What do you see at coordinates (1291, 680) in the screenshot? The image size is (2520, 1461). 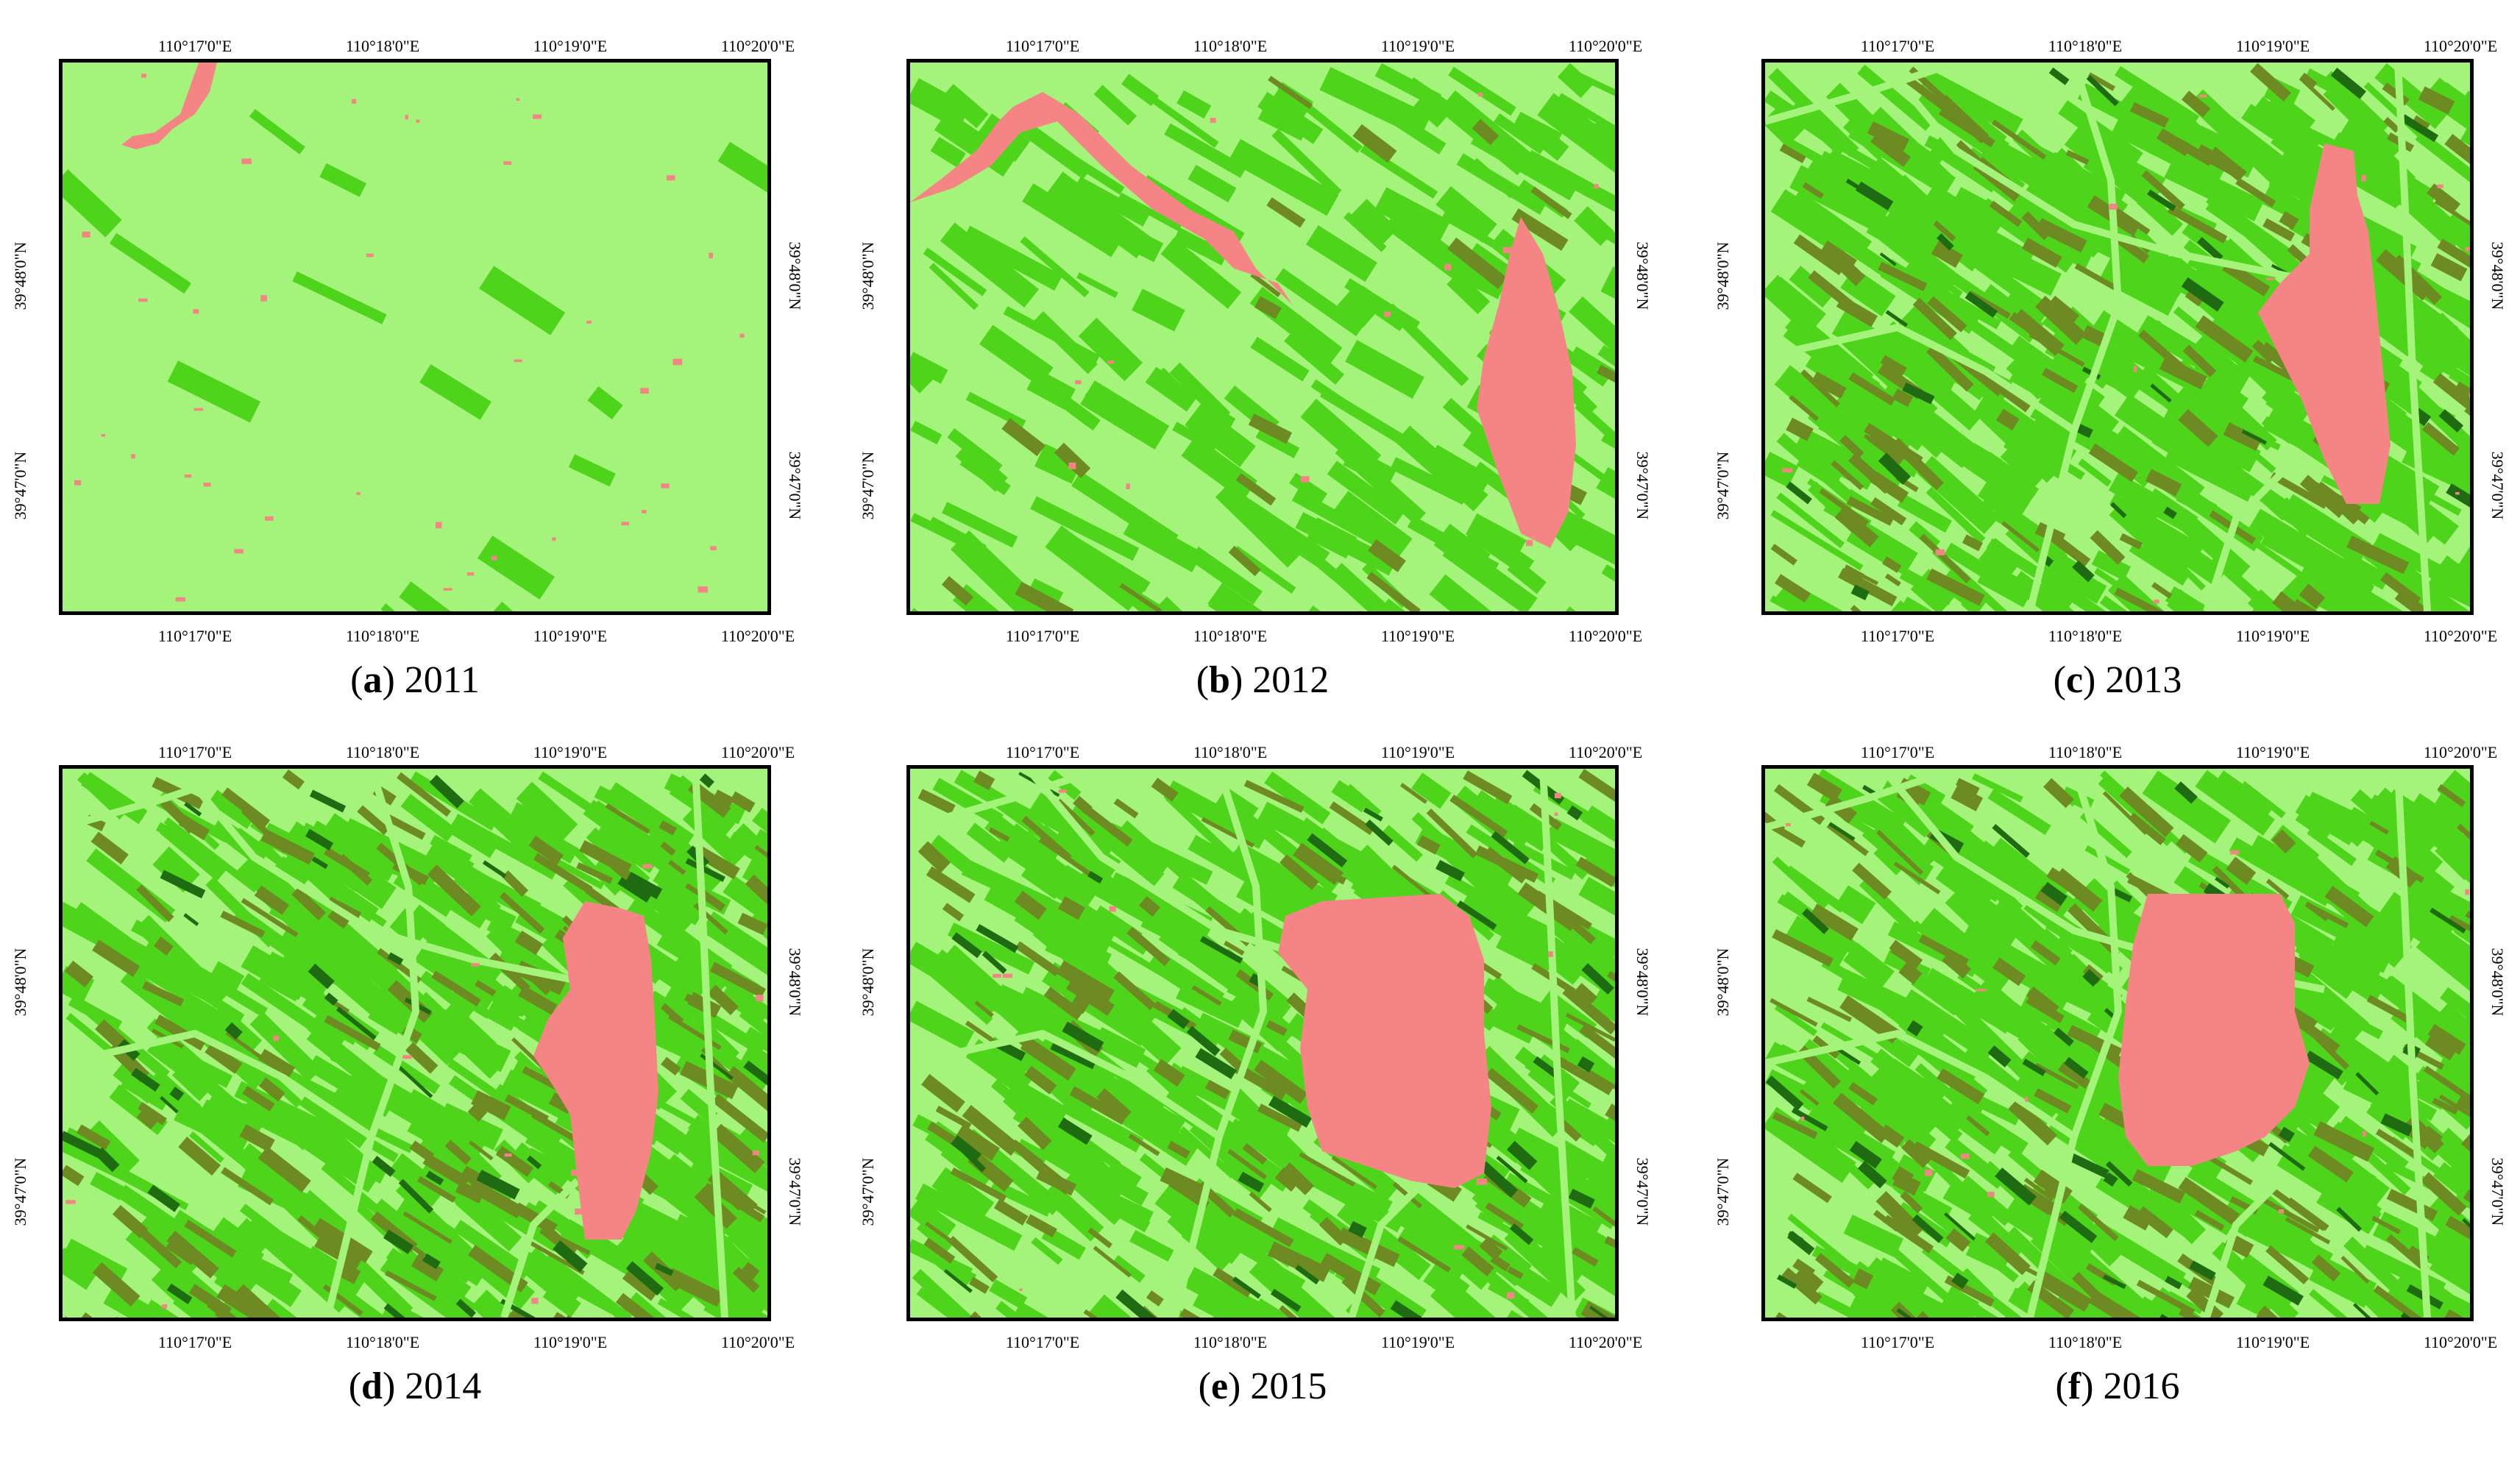 I see `panel-year: 2012` at bounding box center [1291, 680].